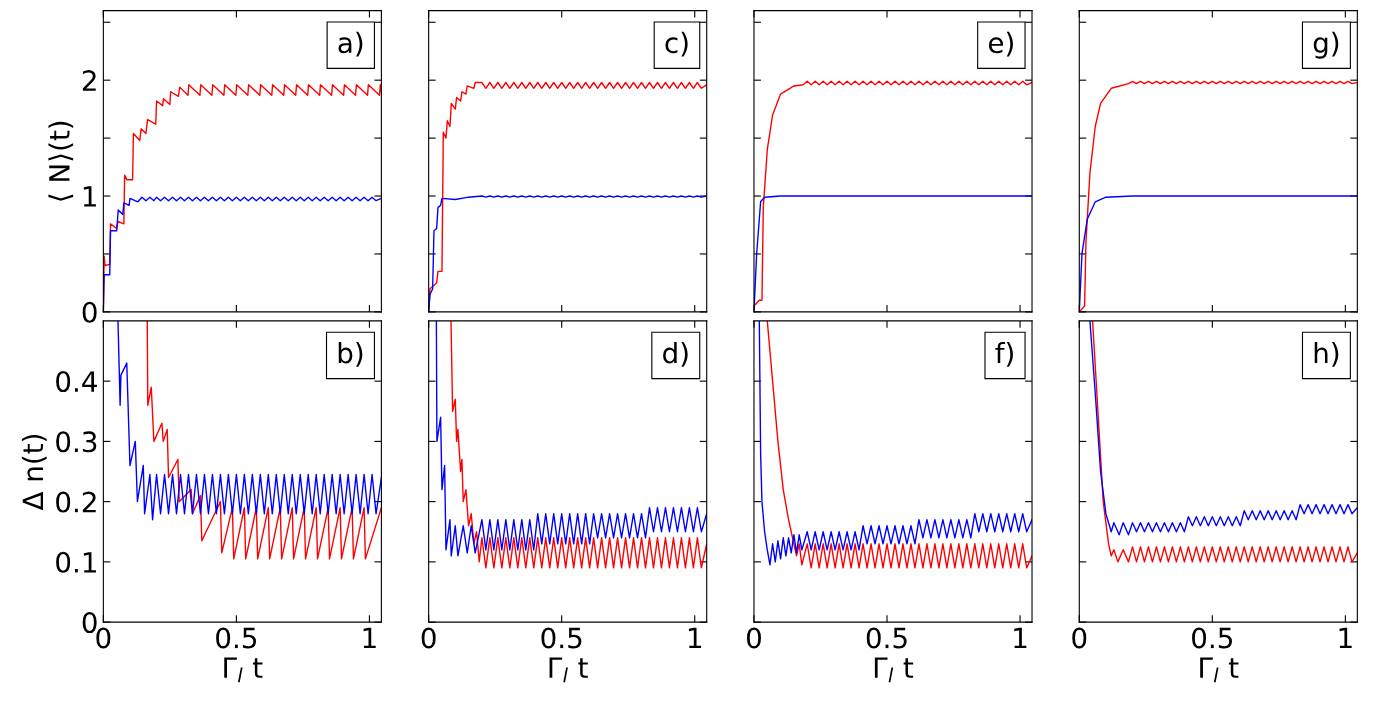 Image resolution: width=1378 pixels, height=711 pixels. I want to click on annotation: f), so click(1004, 354).